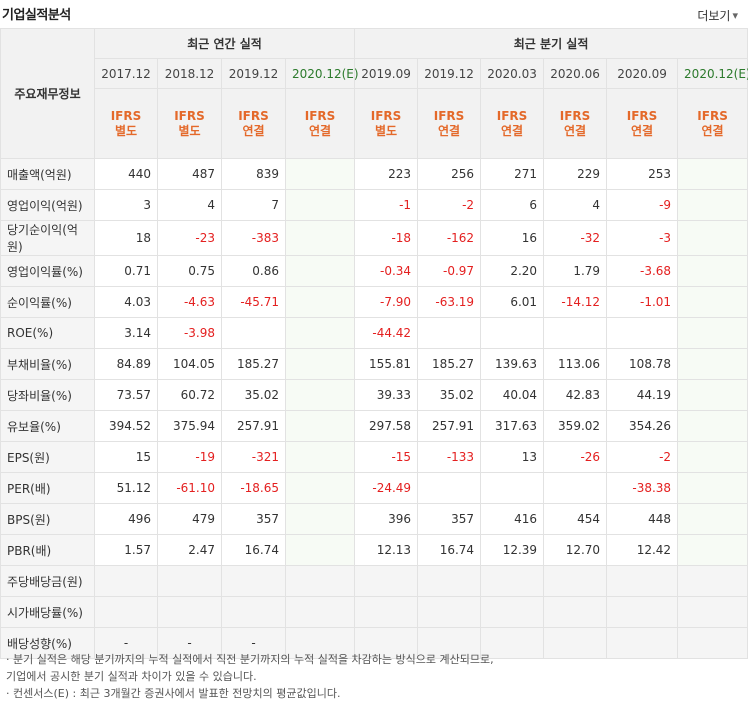 The image size is (748, 705). What do you see at coordinates (512, 550) in the screenshot?
I see `table-cell: 12.39` at bounding box center [512, 550].